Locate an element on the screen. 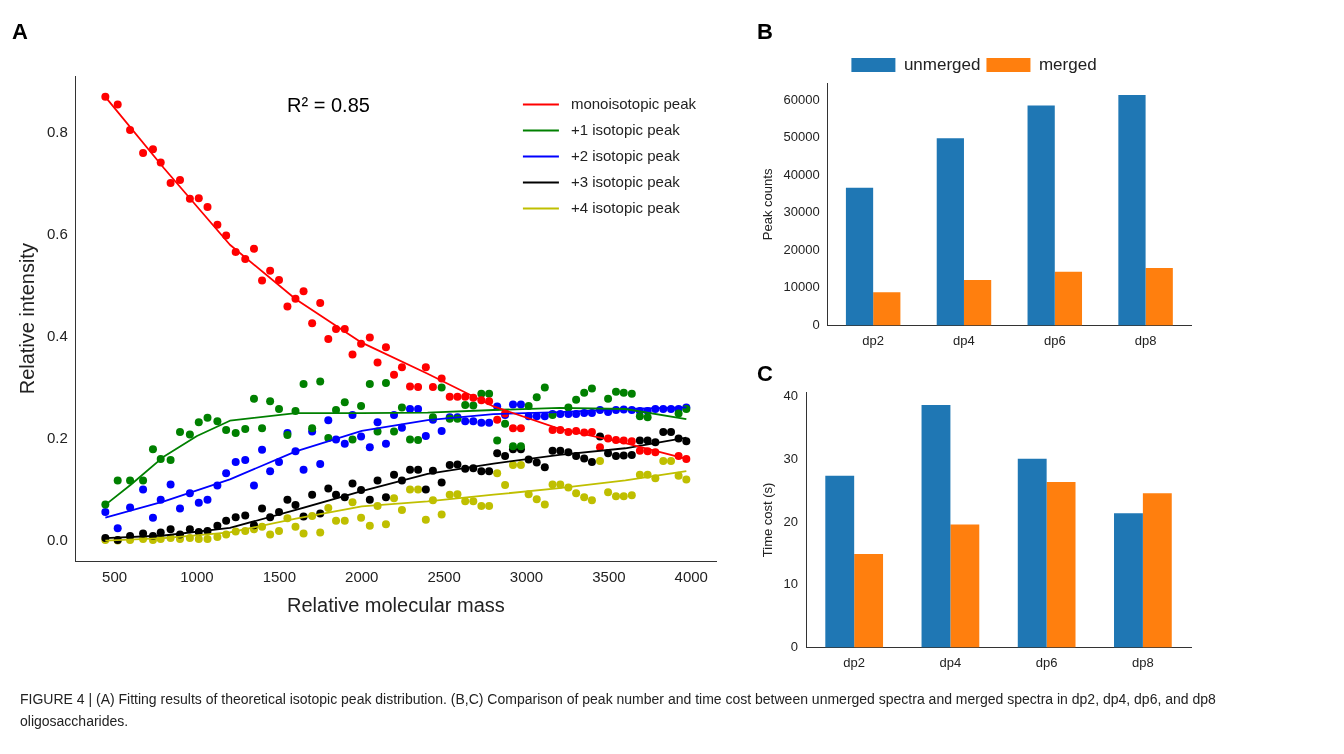  chart-title: A is located at coordinates (20, 32).